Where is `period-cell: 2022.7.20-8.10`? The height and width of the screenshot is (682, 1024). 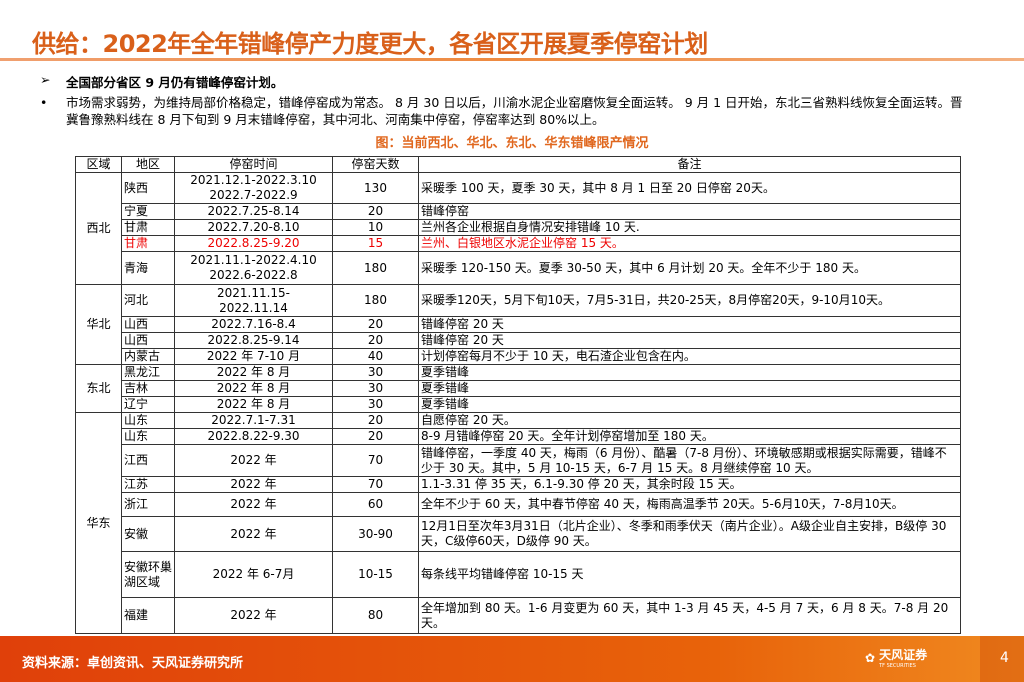 period-cell: 2022.7.20-8.10 is located at coordinates (253, 227).